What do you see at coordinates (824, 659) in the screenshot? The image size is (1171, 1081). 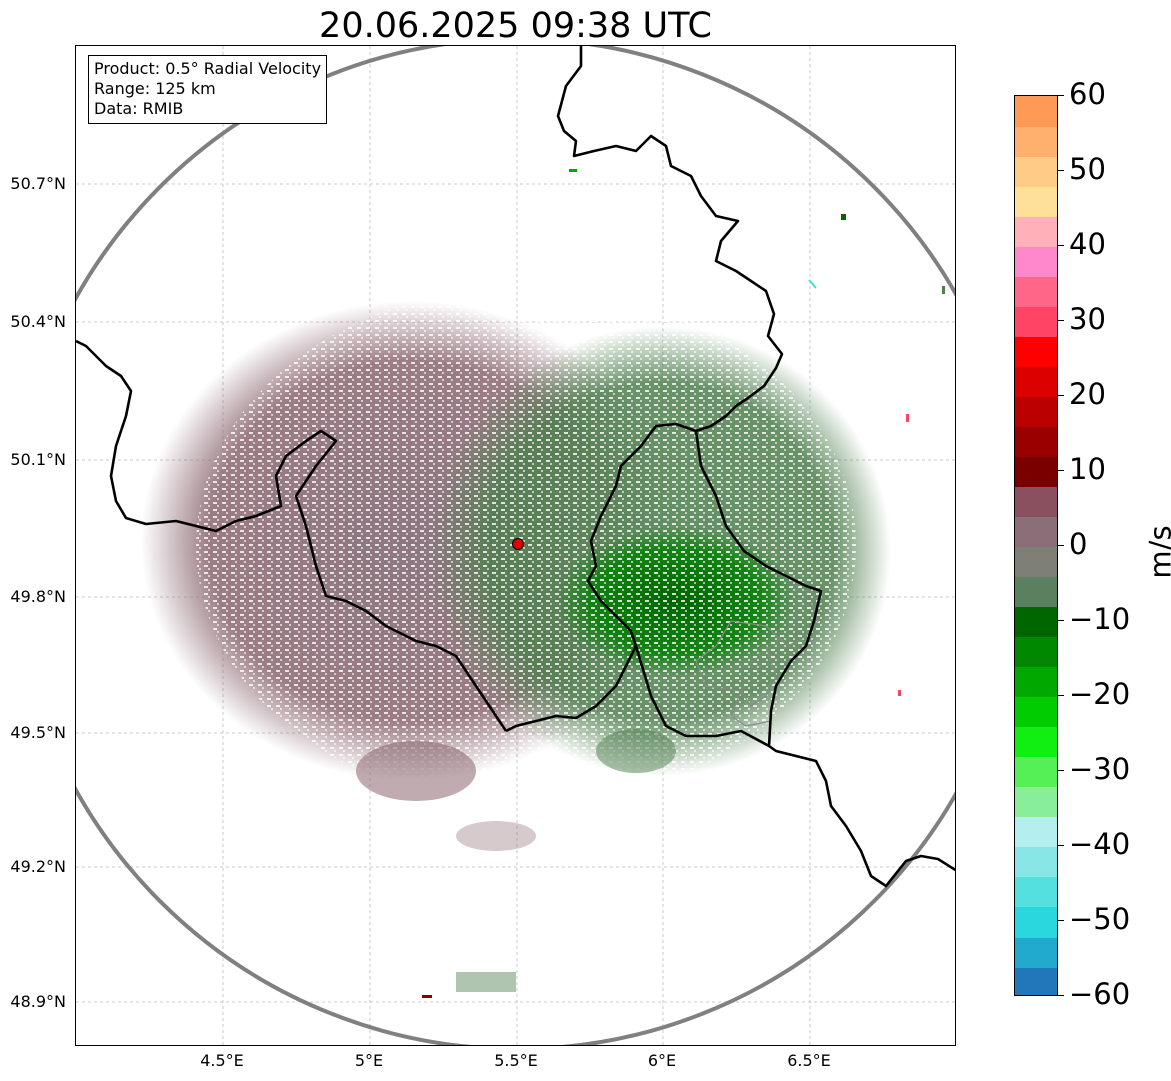 I see `border-lux-east` at bounding box center [824, 659].